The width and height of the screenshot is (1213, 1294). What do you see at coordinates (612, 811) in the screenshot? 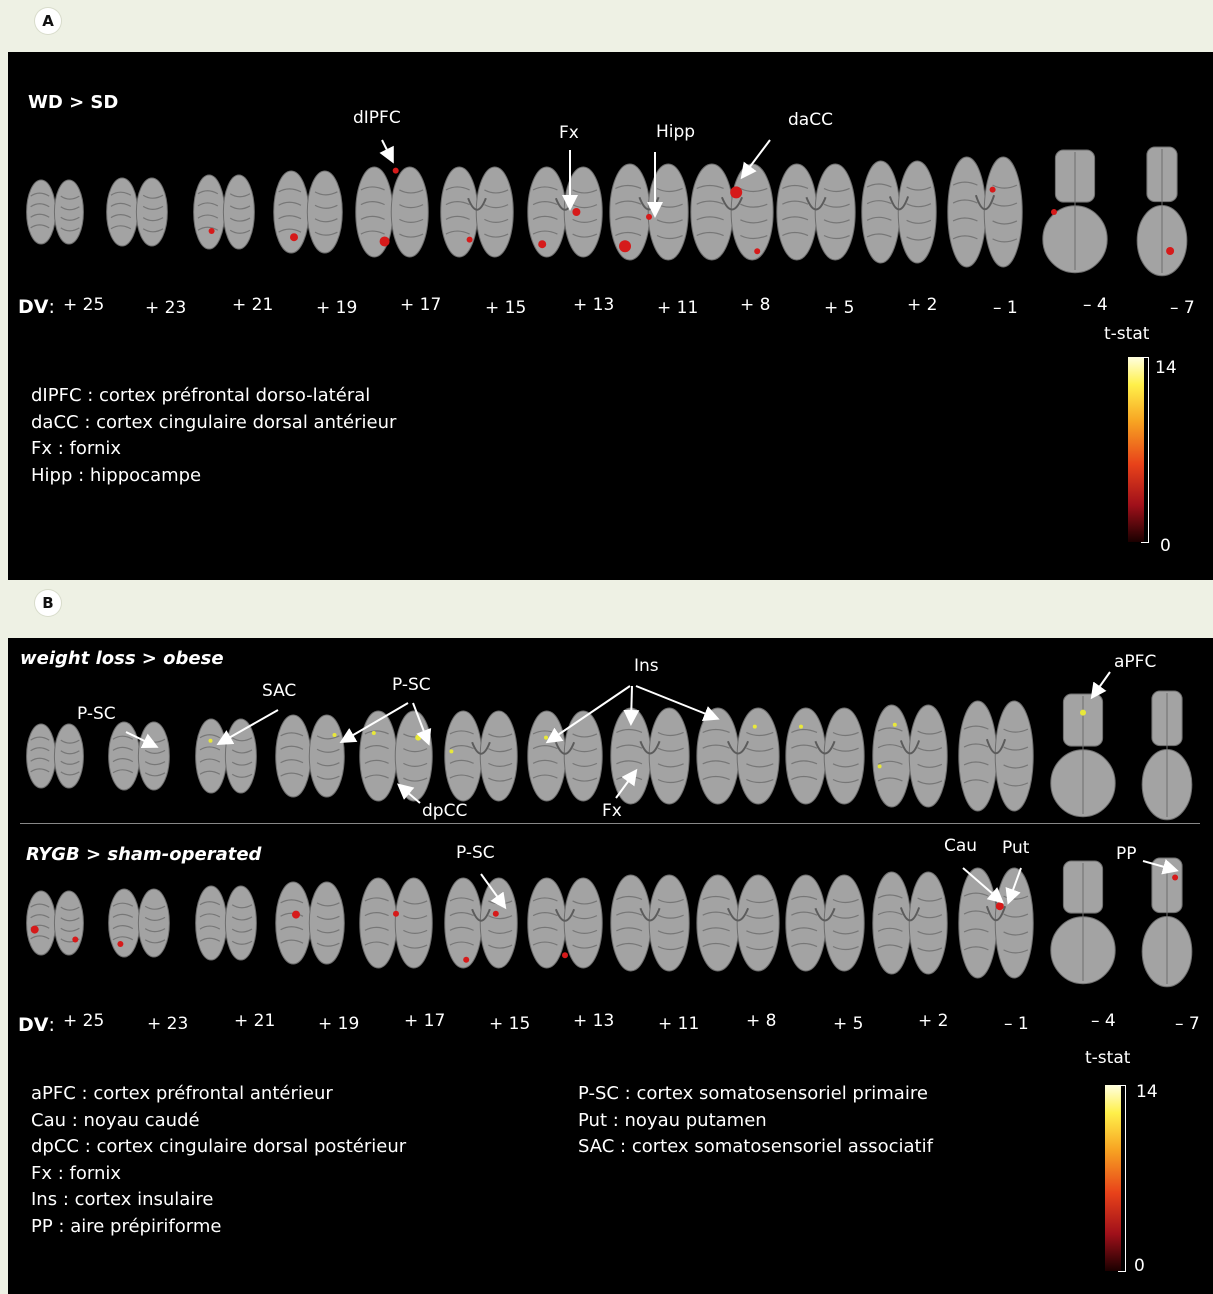
I see `annotation-fx: Fx` at bounding box center [612, 811].